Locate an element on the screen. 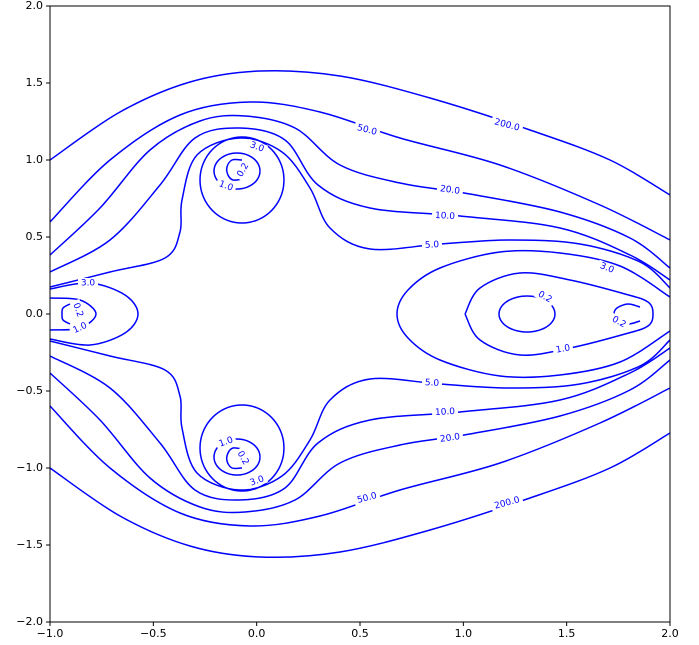 Image resolution: width=699 pixels, height=645 pixels. y-tick-label: 1.5 is located at coordinates (35, 82).